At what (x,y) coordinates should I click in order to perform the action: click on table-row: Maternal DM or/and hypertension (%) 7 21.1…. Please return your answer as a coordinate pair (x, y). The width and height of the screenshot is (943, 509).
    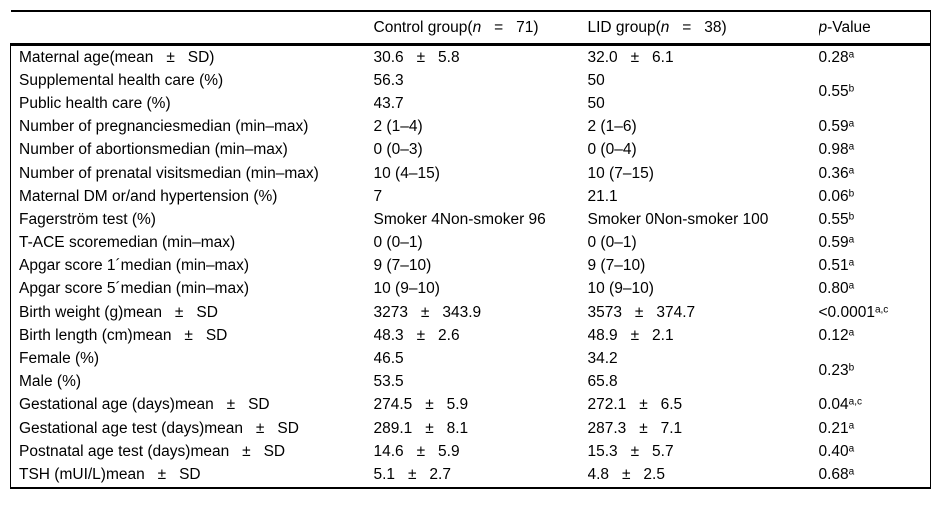
    Looking at the image, I should click on (470, 197).